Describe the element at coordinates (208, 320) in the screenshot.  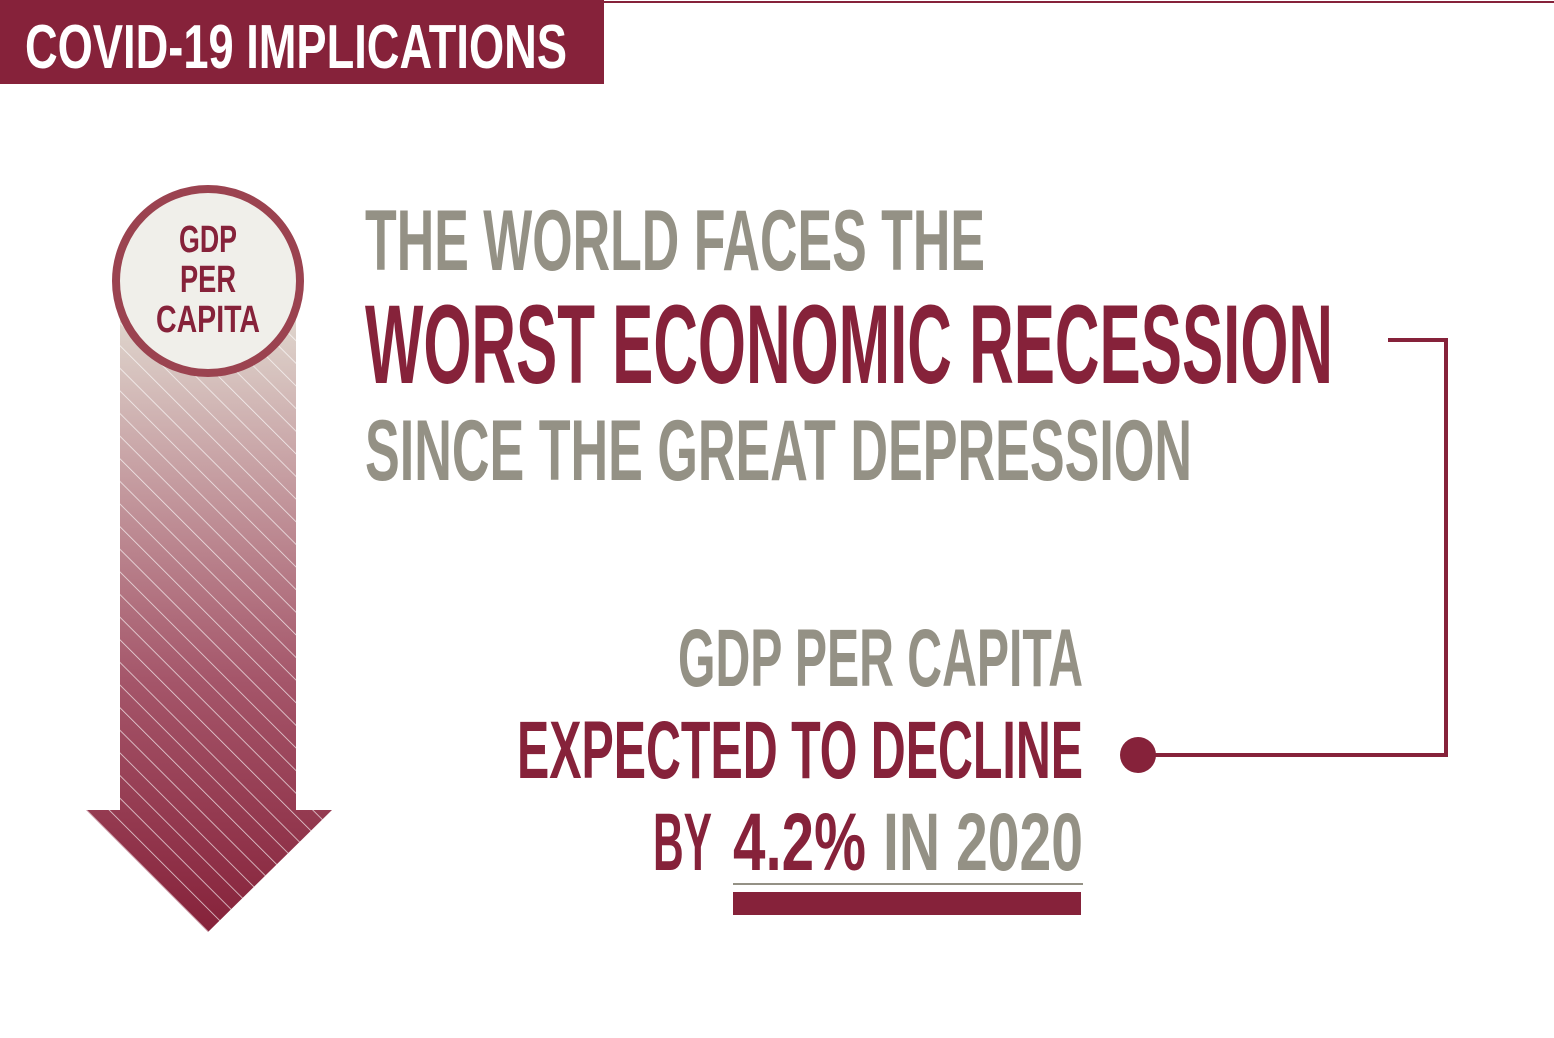
I see `badge-line: CAPITA` at that location.